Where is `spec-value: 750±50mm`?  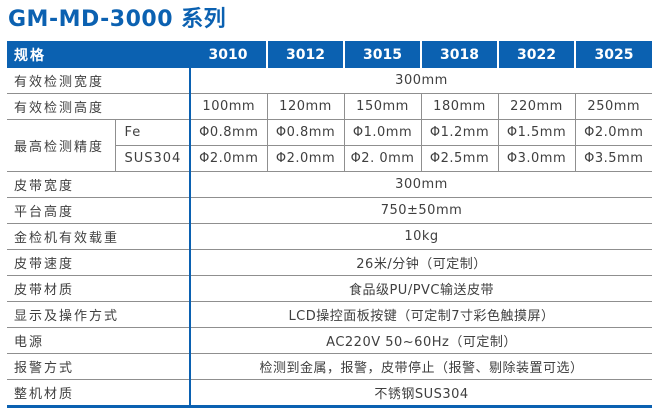 spec-value: 750±50mm is located at coordinates (420, 210).